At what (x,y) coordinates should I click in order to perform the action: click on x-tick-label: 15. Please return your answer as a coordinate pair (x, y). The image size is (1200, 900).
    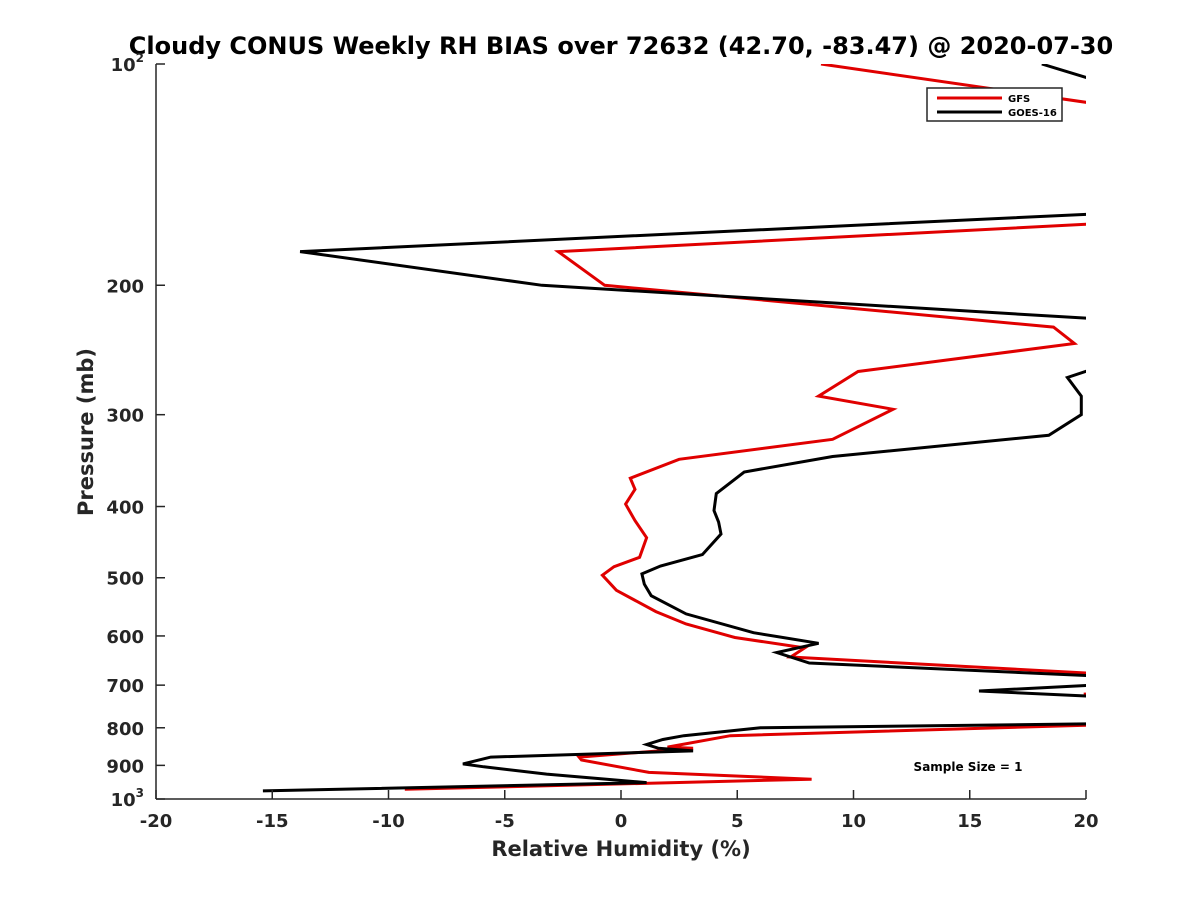
    Looking at the image, I should click on (969, 821).